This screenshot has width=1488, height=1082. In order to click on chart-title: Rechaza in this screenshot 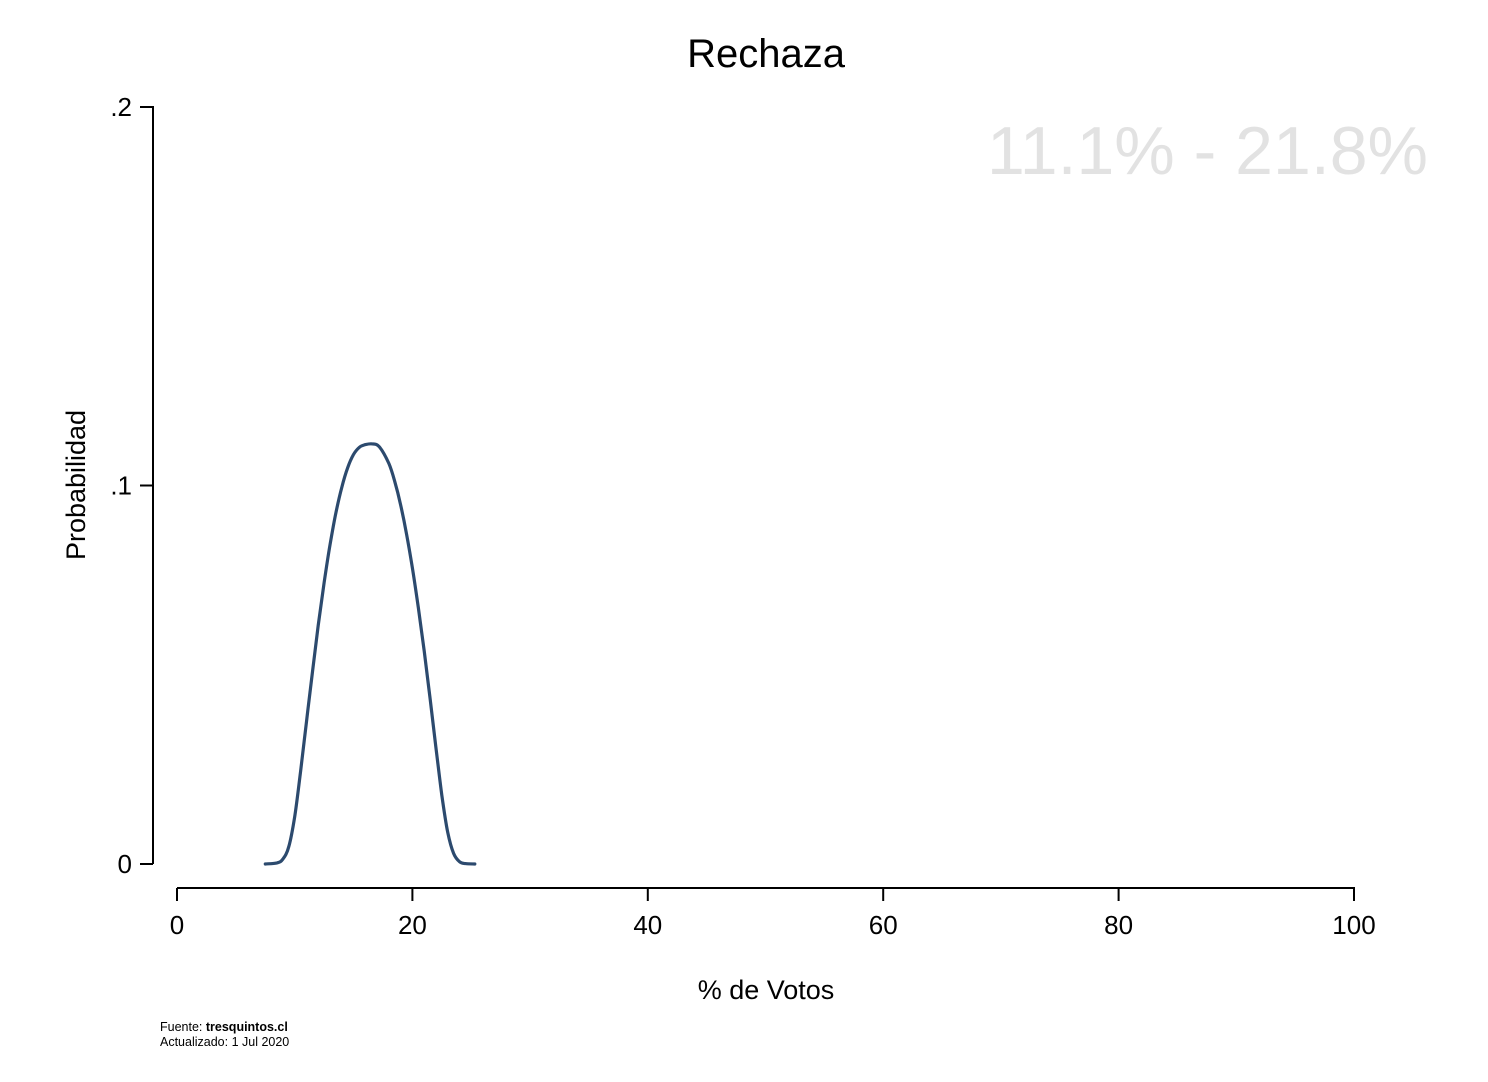, I will do `click(766, 54)`.